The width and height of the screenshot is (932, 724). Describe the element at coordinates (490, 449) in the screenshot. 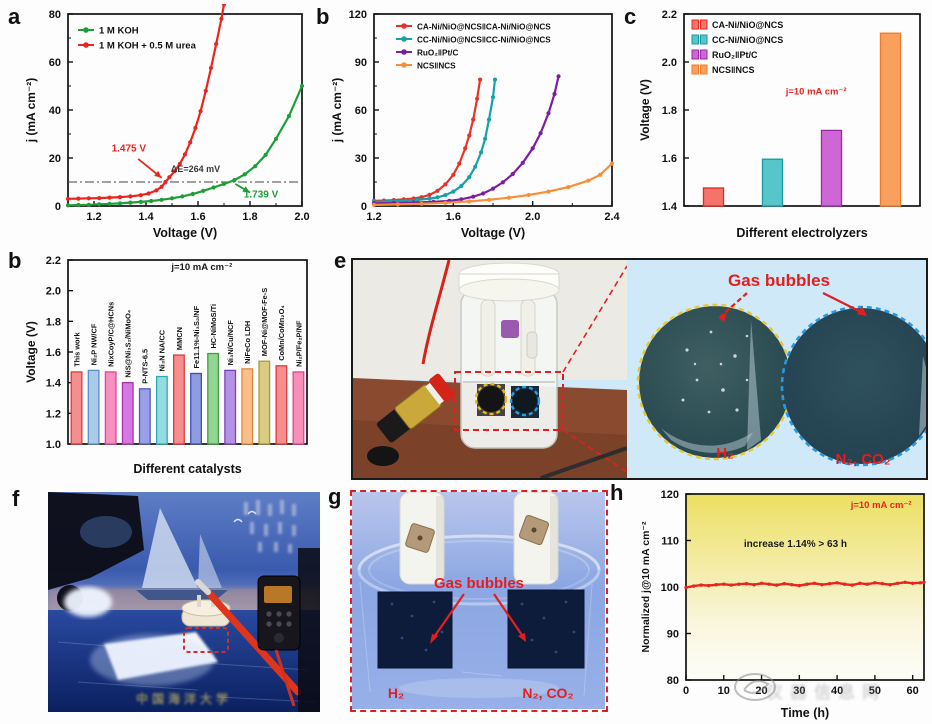

I see `desk-front` at that location.